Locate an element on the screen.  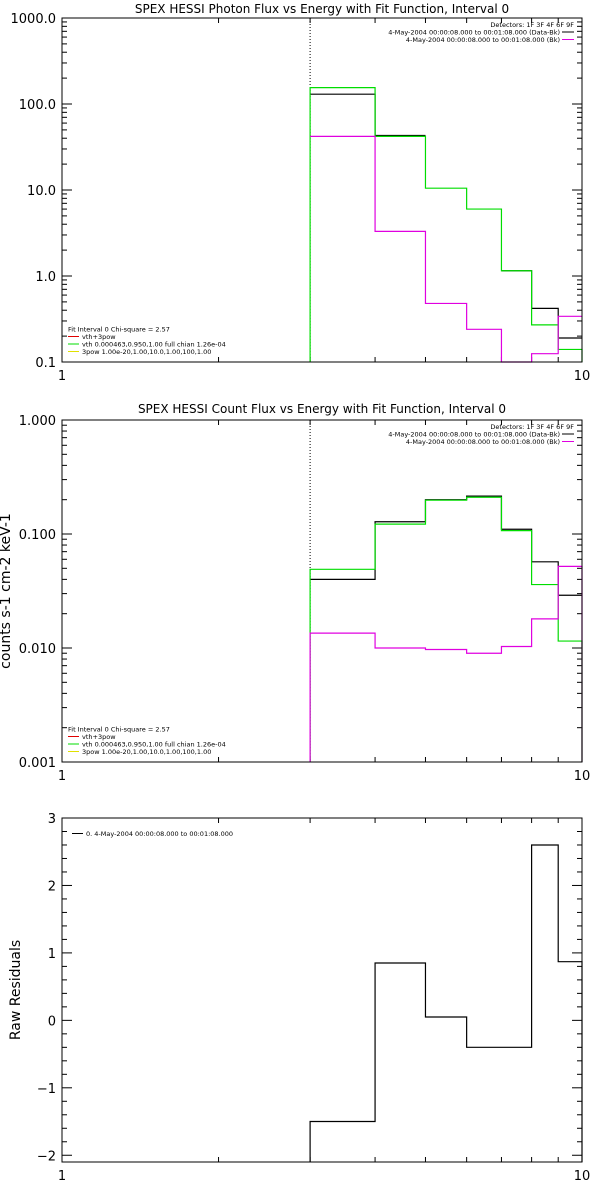
y-tick-label: 0 is located at coordinates (52, 1021).